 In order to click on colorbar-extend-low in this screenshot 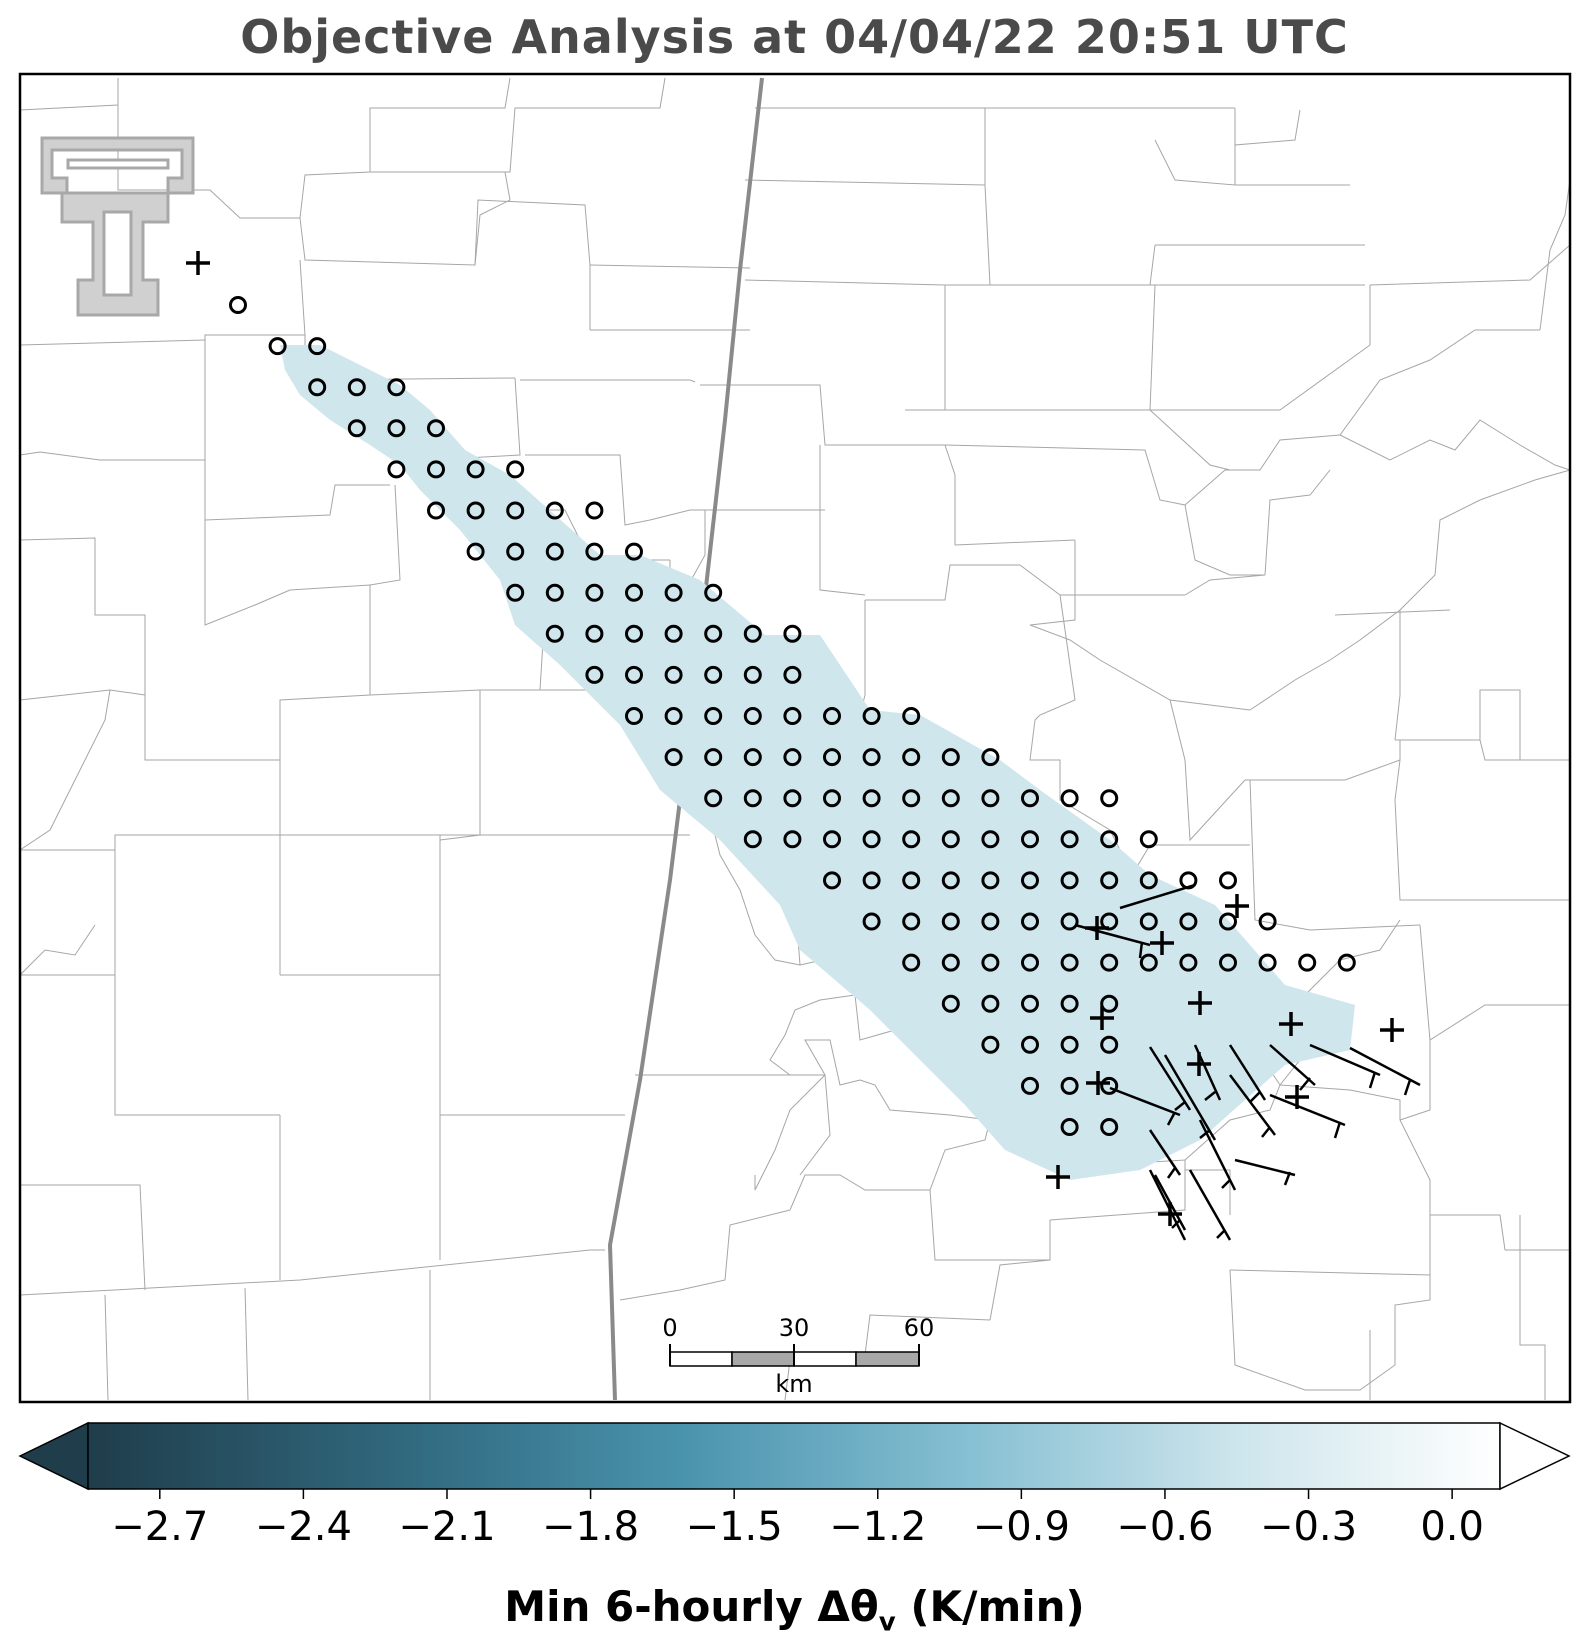, I will do `click(53, 1456)`.